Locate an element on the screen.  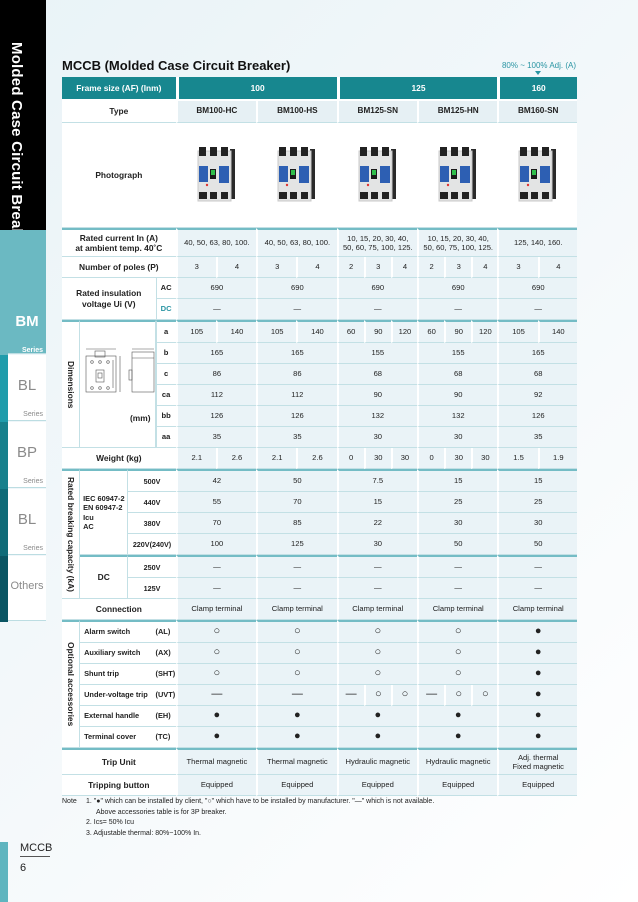
dimension-row-ca: ca 112 112 90 90 92 is located at coordinates (319, 395).